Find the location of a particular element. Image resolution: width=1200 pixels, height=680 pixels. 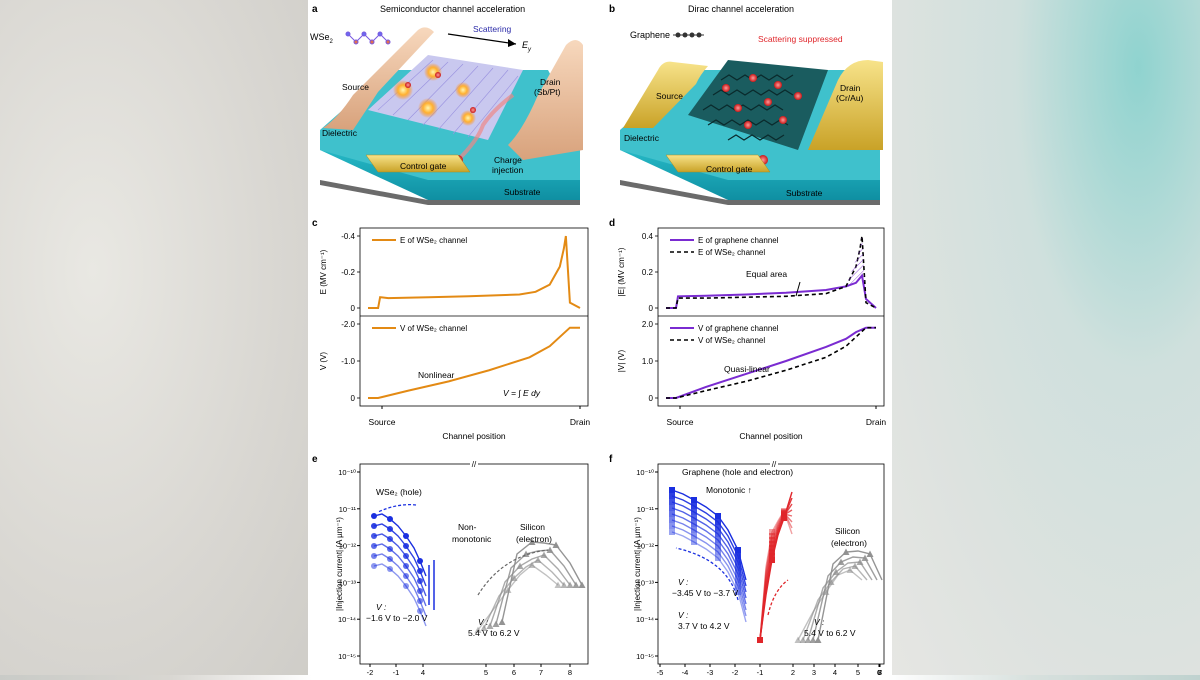

graphene-electron-curve-marker is located at coordinates (784, 511).